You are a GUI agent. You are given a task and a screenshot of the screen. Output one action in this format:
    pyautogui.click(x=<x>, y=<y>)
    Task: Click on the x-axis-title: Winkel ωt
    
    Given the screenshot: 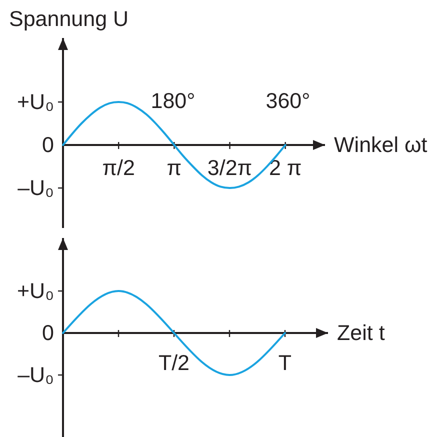 What is the action you would take?
    pyautogui.click(x=381, y=145)
    